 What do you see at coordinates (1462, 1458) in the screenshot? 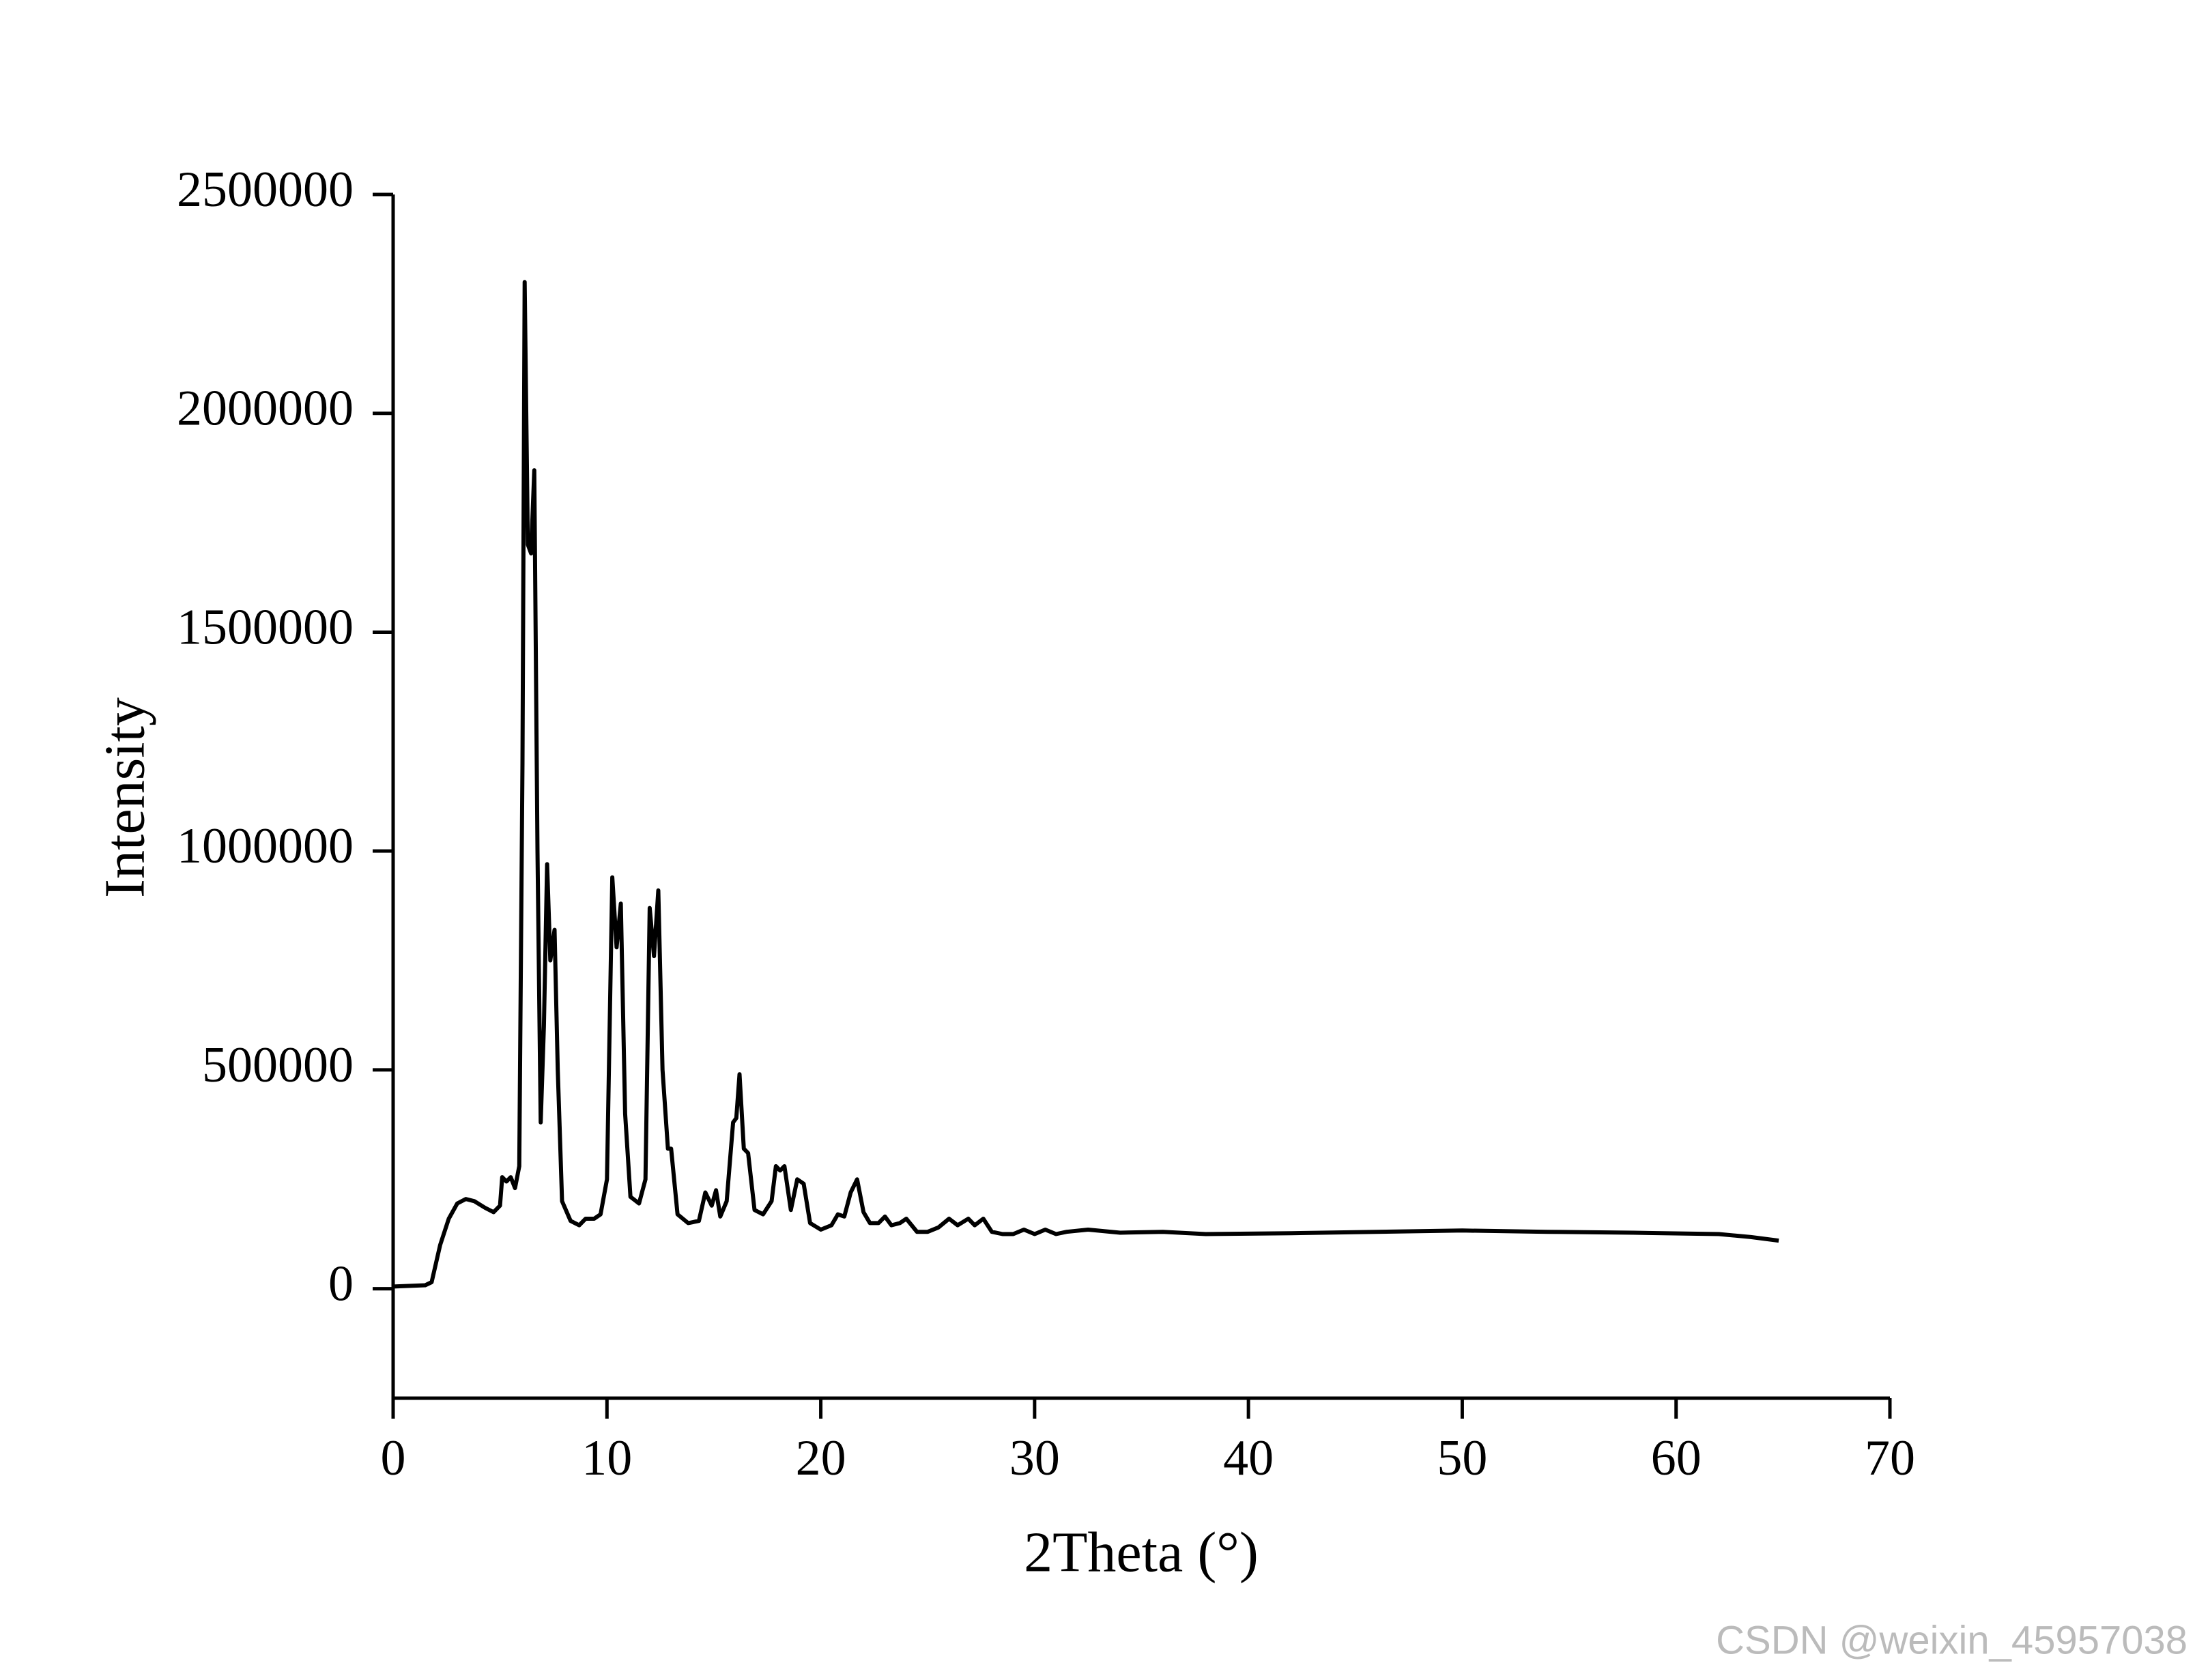
I see `x-tick-label: 50` at bounding box center [1462, 1458].